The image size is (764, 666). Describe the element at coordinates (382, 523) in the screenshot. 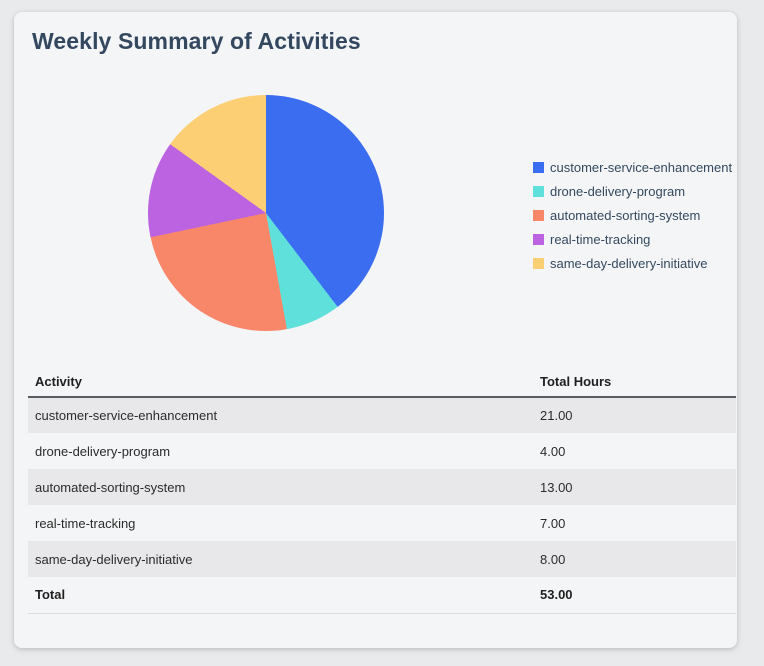

I see `table-row: real-time-tracking 7.00` at that location.